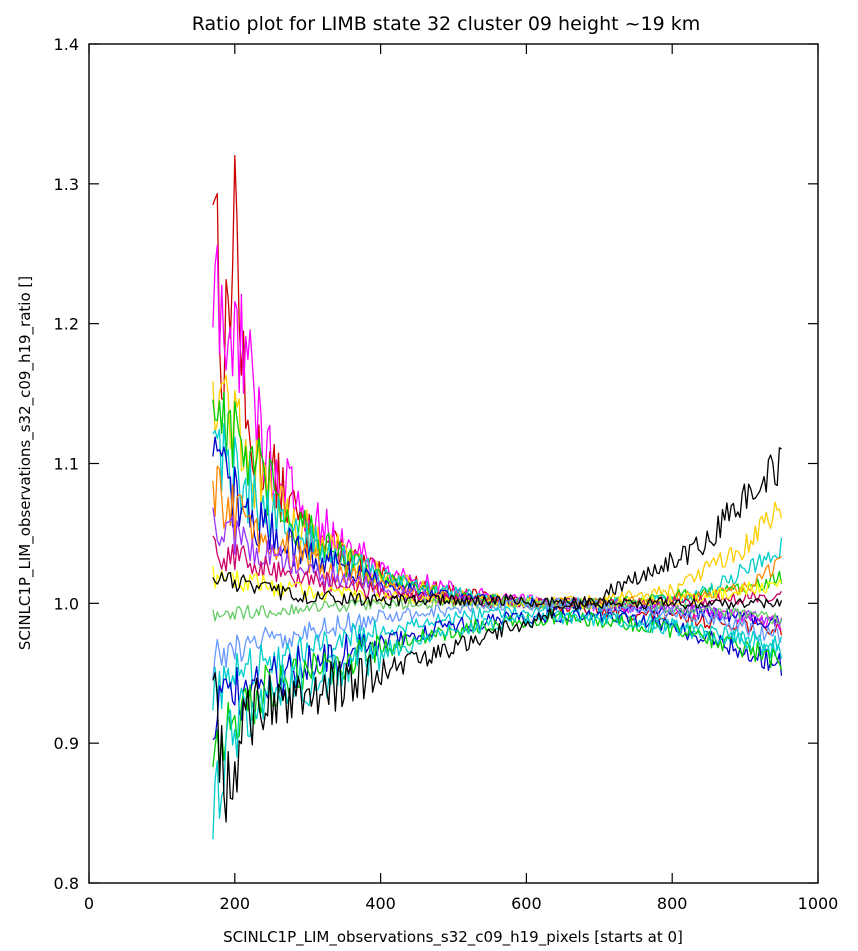 The height and width of the screenshot is (951, 858). What do you see at coordinates (672, 903) in the screenshot?
I see `x-tick-label: 800` at bounding box center [672, 903].